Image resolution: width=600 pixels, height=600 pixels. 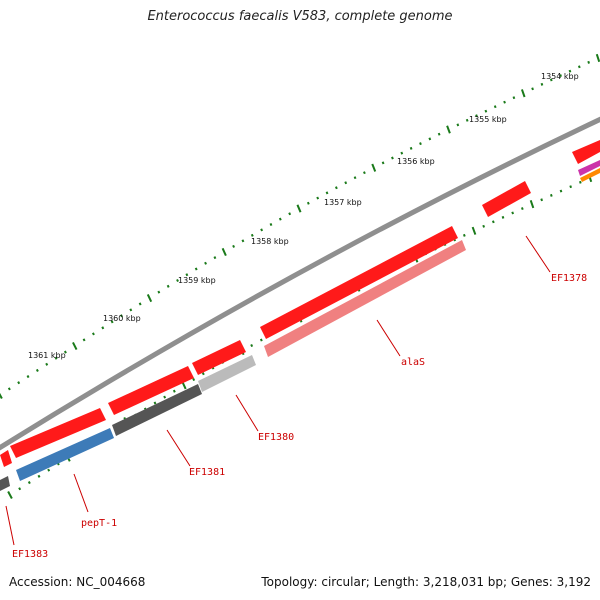 What do you see at coordinates (227, 373) in the screenshot?
I see `gene-ef1380` at bounding box center [227, 373].